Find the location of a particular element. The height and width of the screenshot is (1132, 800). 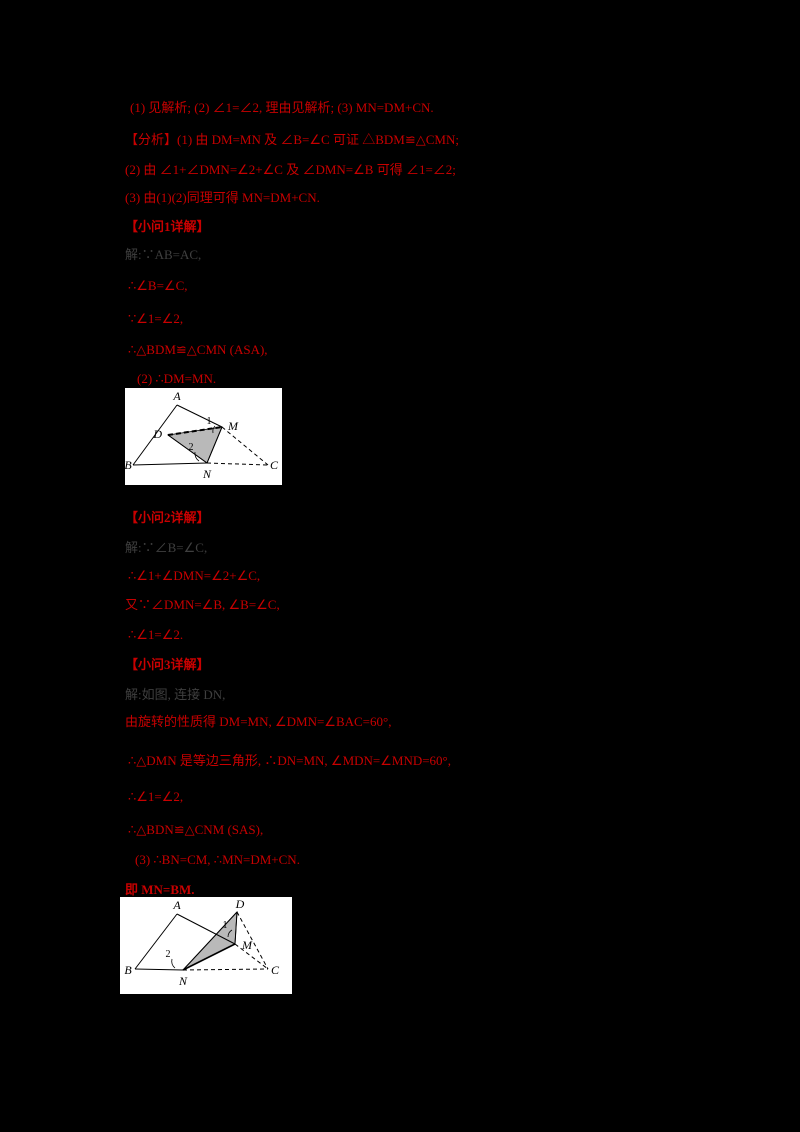

section-header: 【小问2详解】 is located at coordinates (167, 517).